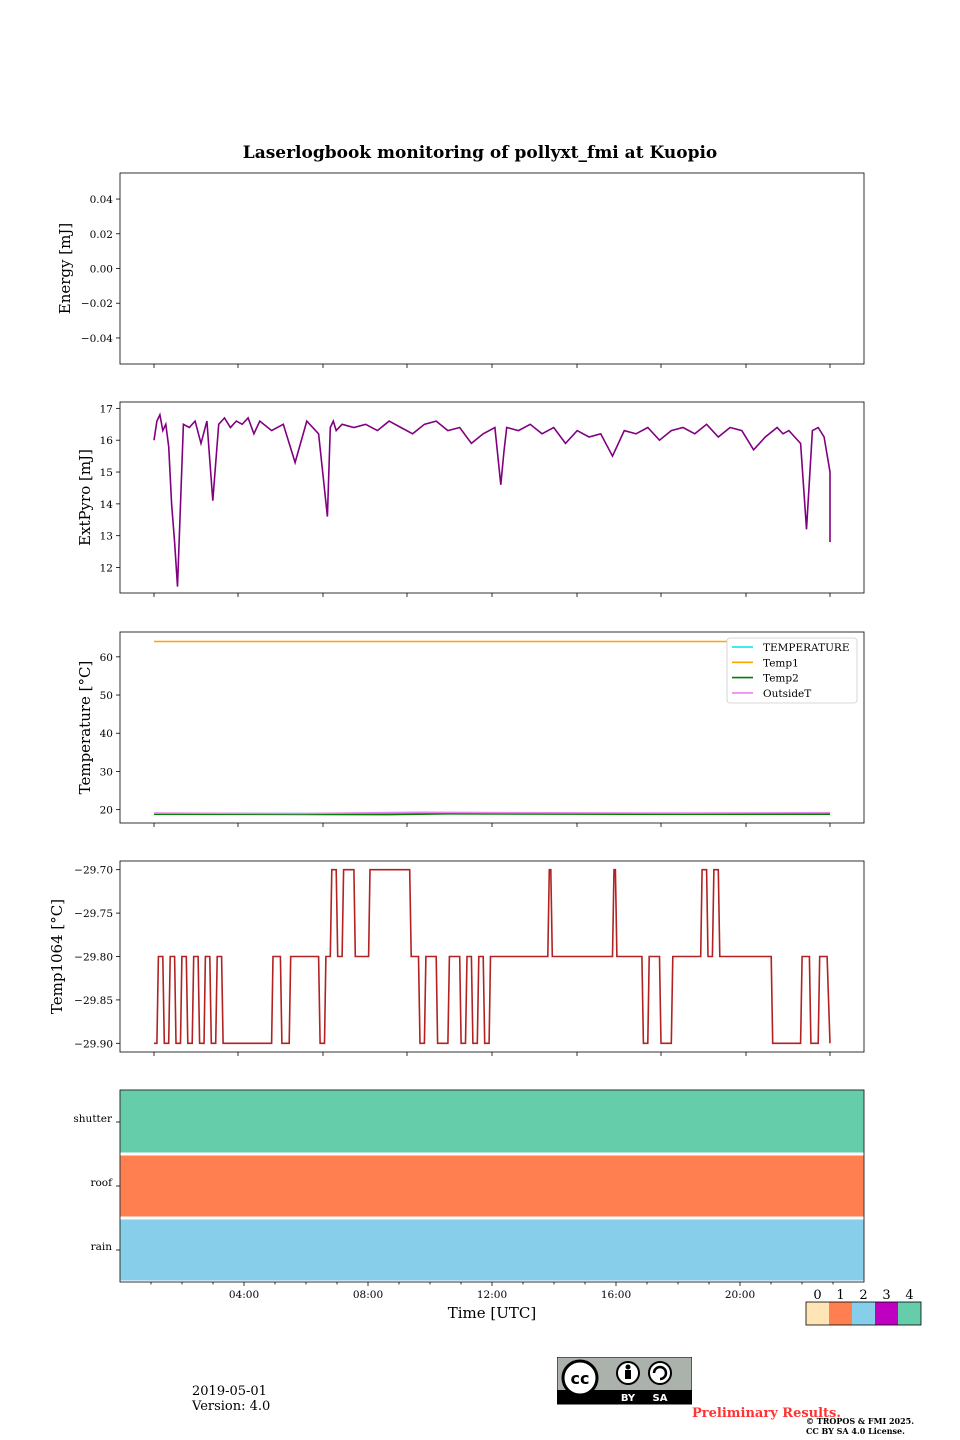 The height and width of the screenshot is (1440, 960). I want to click on sa-share-icon, so click(660, 1373).